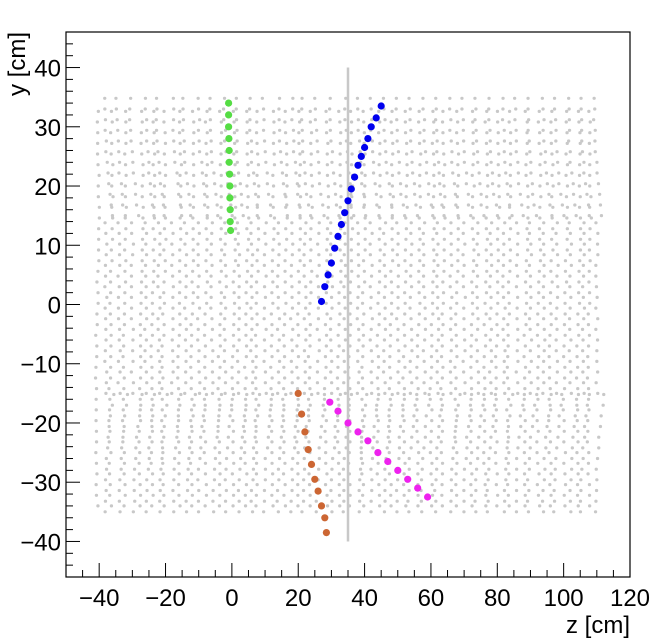  I want to click on y-tick-label: −20, so click(40, 424).